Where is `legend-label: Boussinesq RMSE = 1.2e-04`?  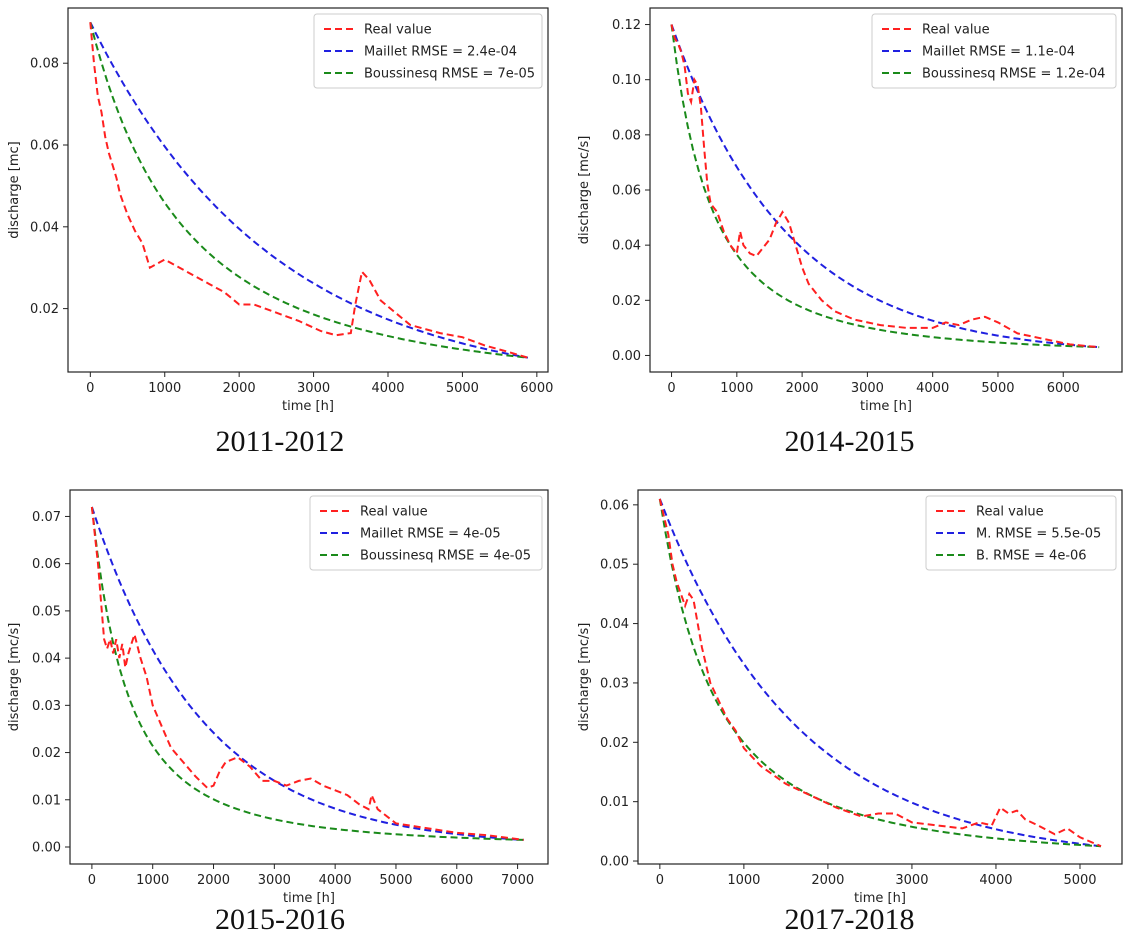
legend-label: Boussinesq RMSE = 1.2e-04 is located at coordinates (1013, 74).